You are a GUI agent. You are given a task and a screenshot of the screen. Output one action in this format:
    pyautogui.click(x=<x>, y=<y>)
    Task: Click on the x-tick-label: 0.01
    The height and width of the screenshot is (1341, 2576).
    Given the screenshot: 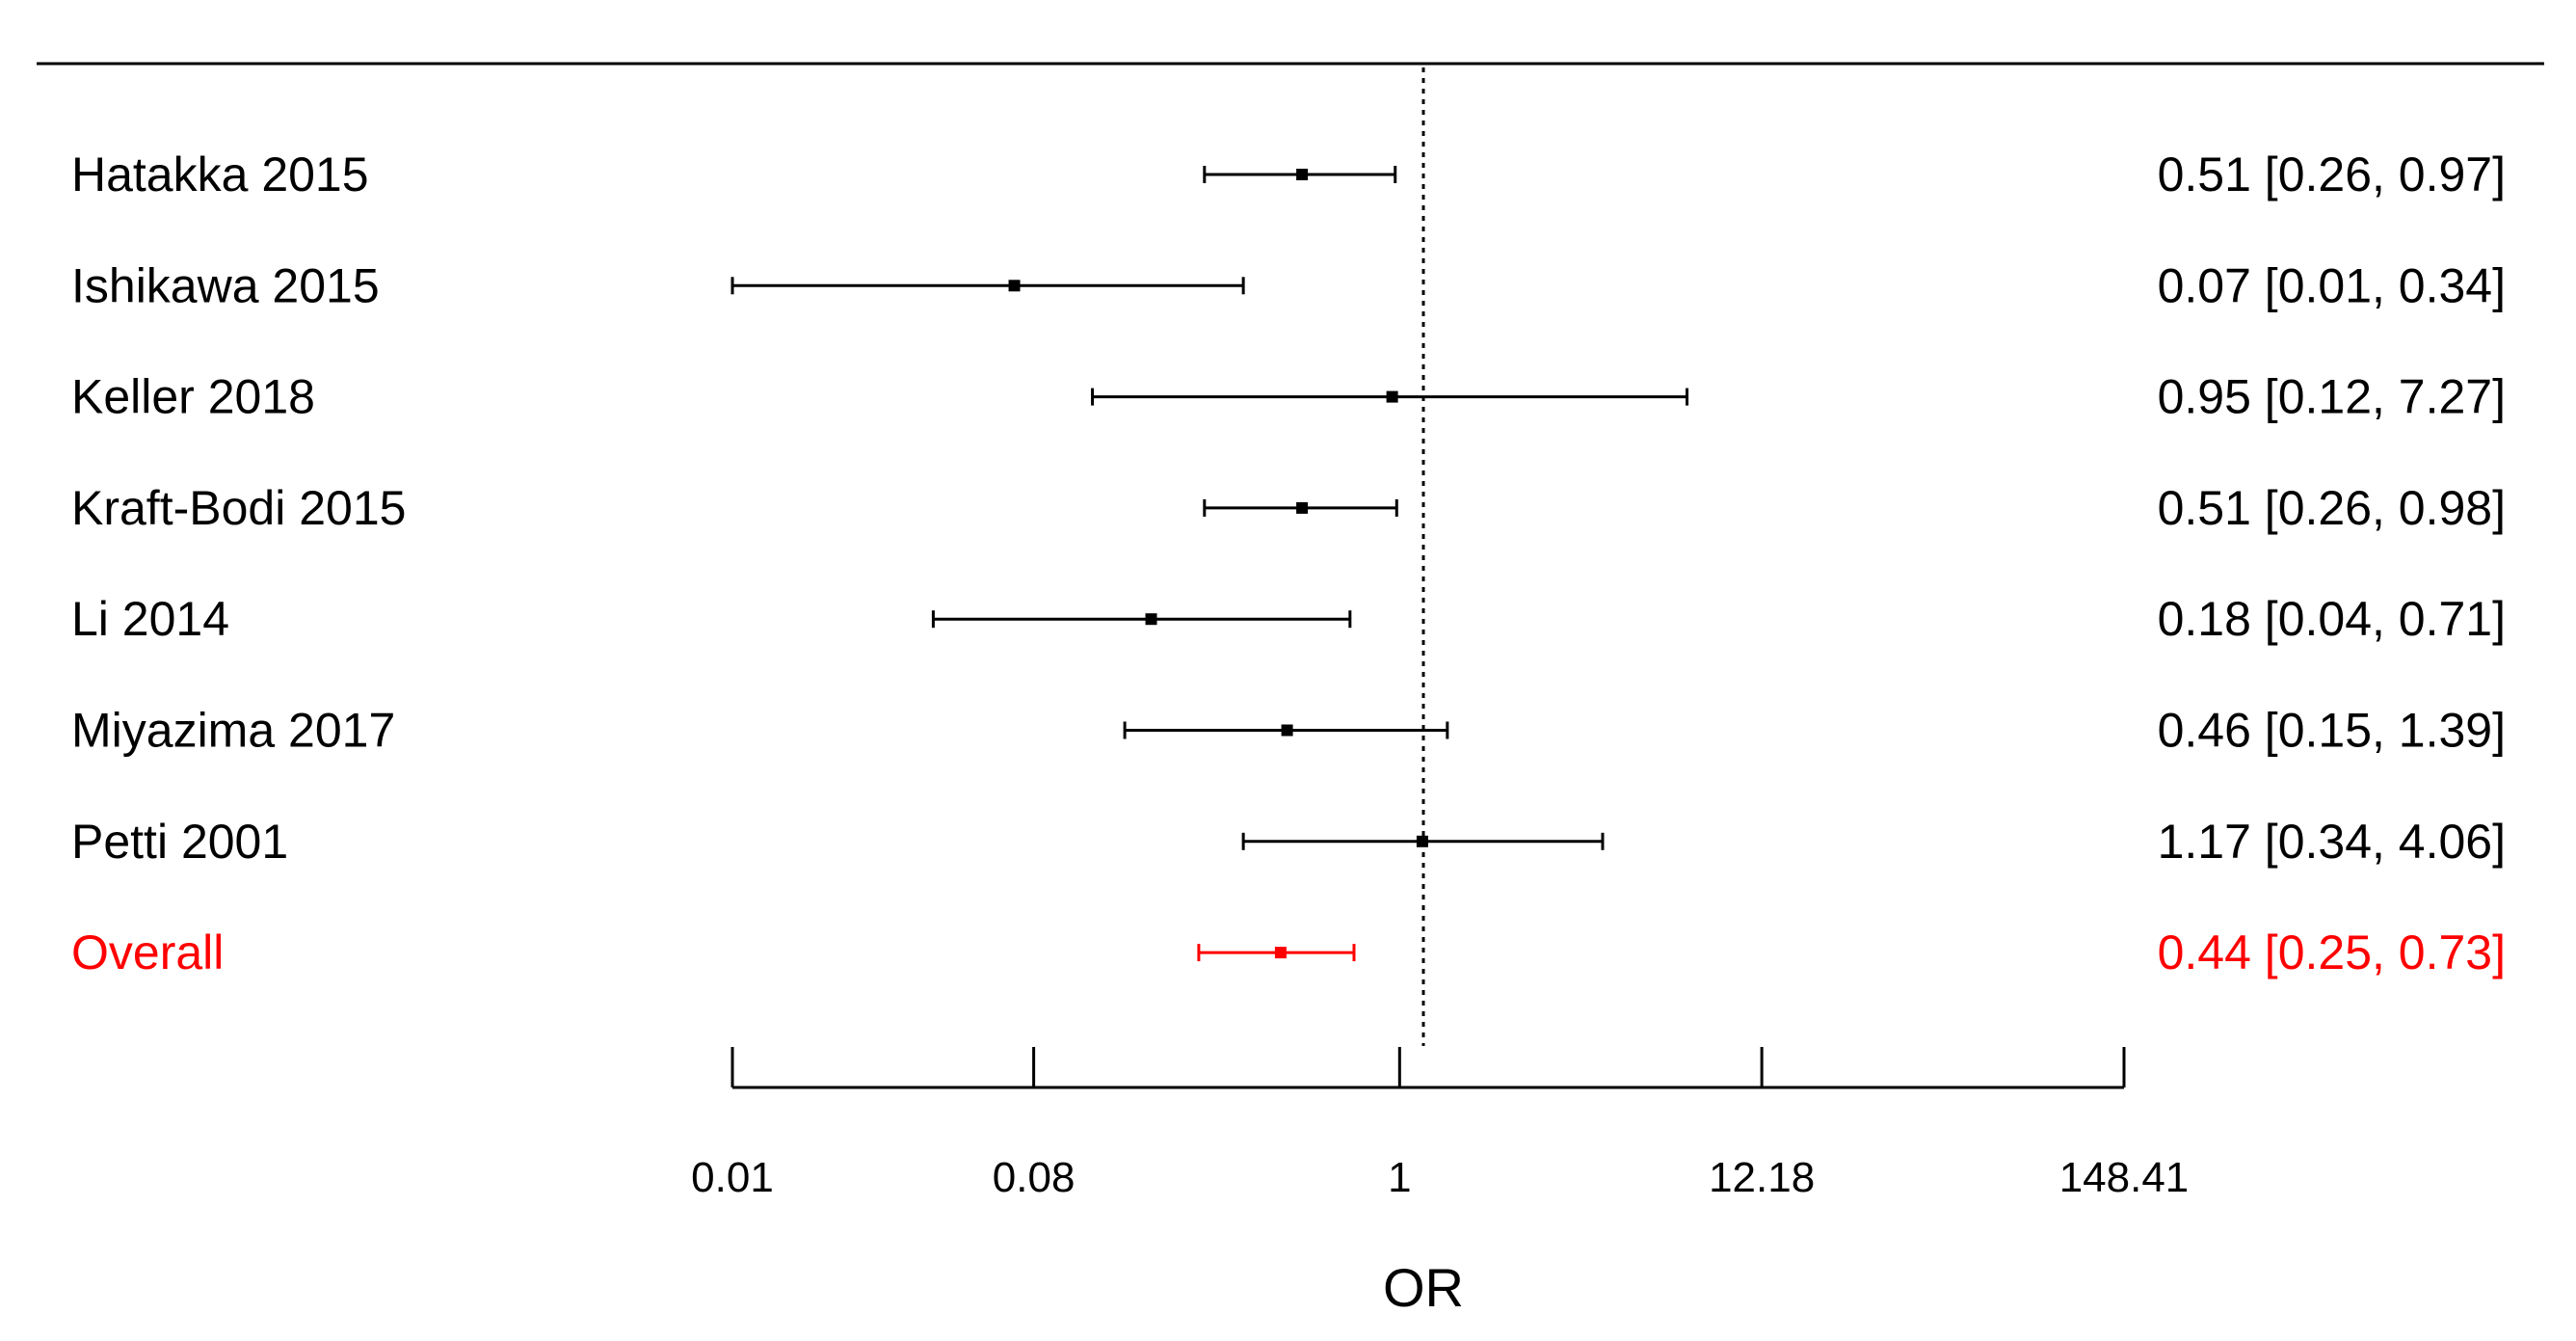 What is the action you would take?
    pyautogui.click(x=732, y=1177)
    